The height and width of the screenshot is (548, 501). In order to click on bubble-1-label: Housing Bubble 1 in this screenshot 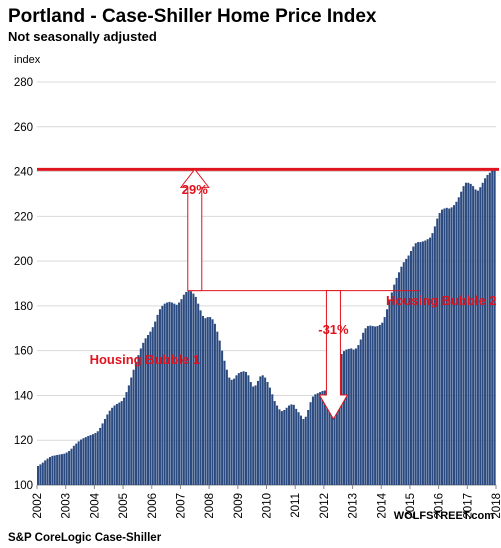, I will do `click(145, 359)`.